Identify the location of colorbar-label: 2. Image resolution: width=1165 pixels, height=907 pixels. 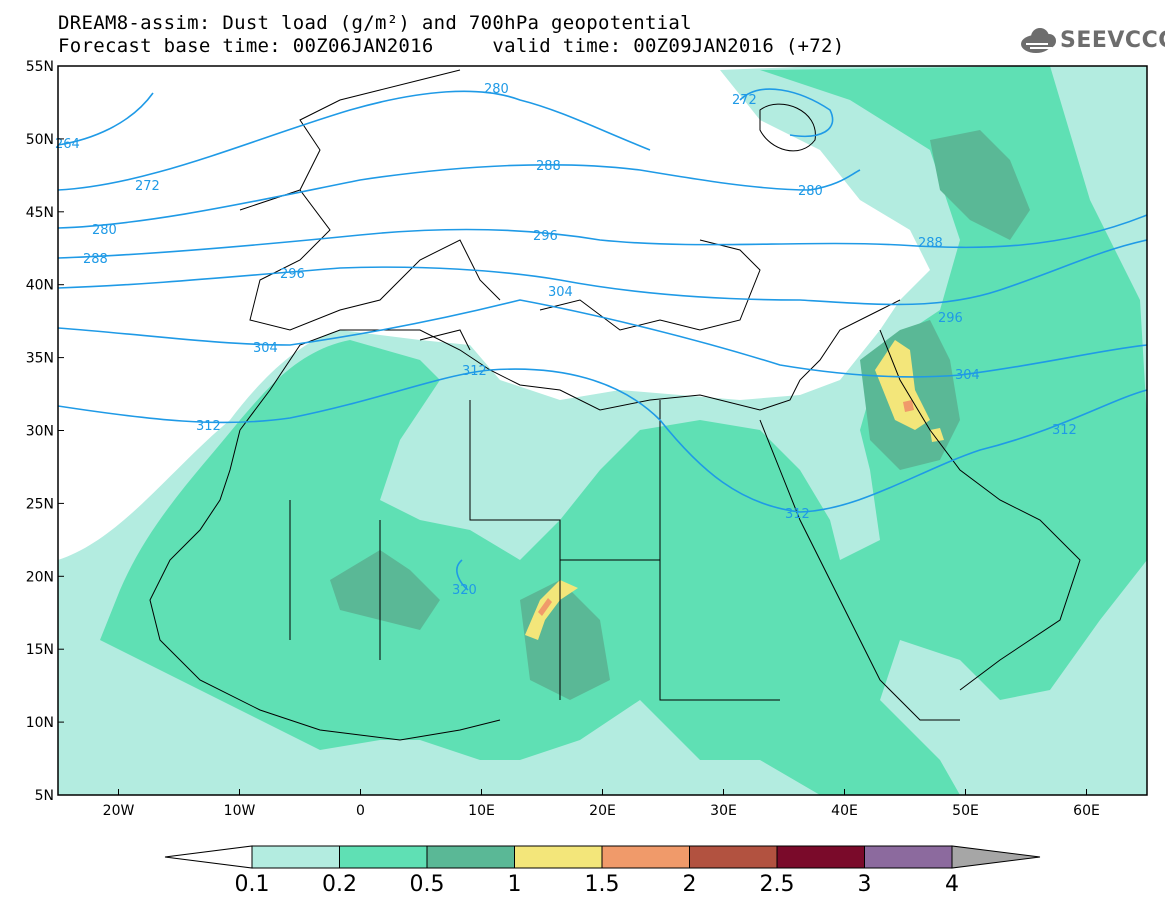
(690, 884).